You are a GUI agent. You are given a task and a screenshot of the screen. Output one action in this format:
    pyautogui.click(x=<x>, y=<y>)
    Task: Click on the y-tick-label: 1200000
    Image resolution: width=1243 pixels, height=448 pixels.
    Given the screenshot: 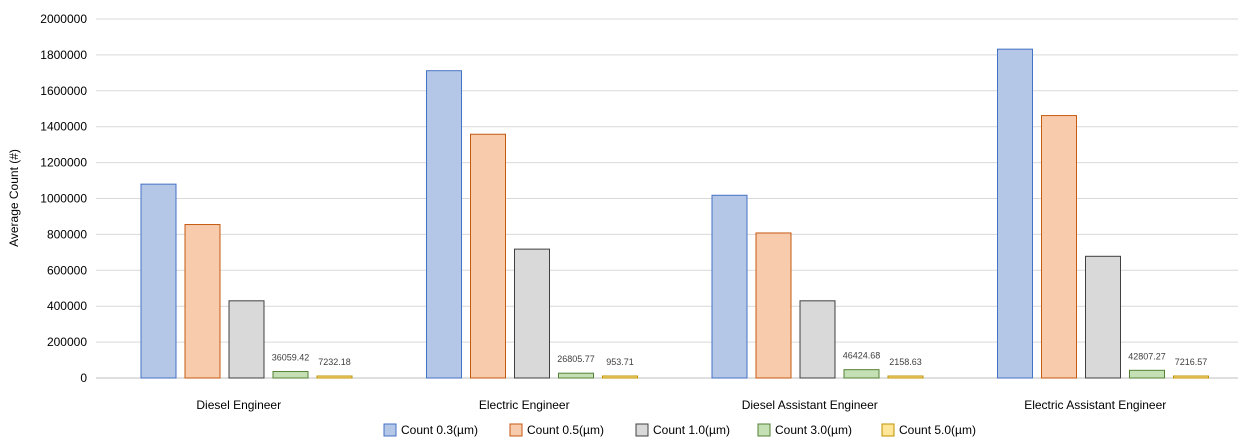 What is the action you would take?
    pyautogui.click(x=63, y=163)
    